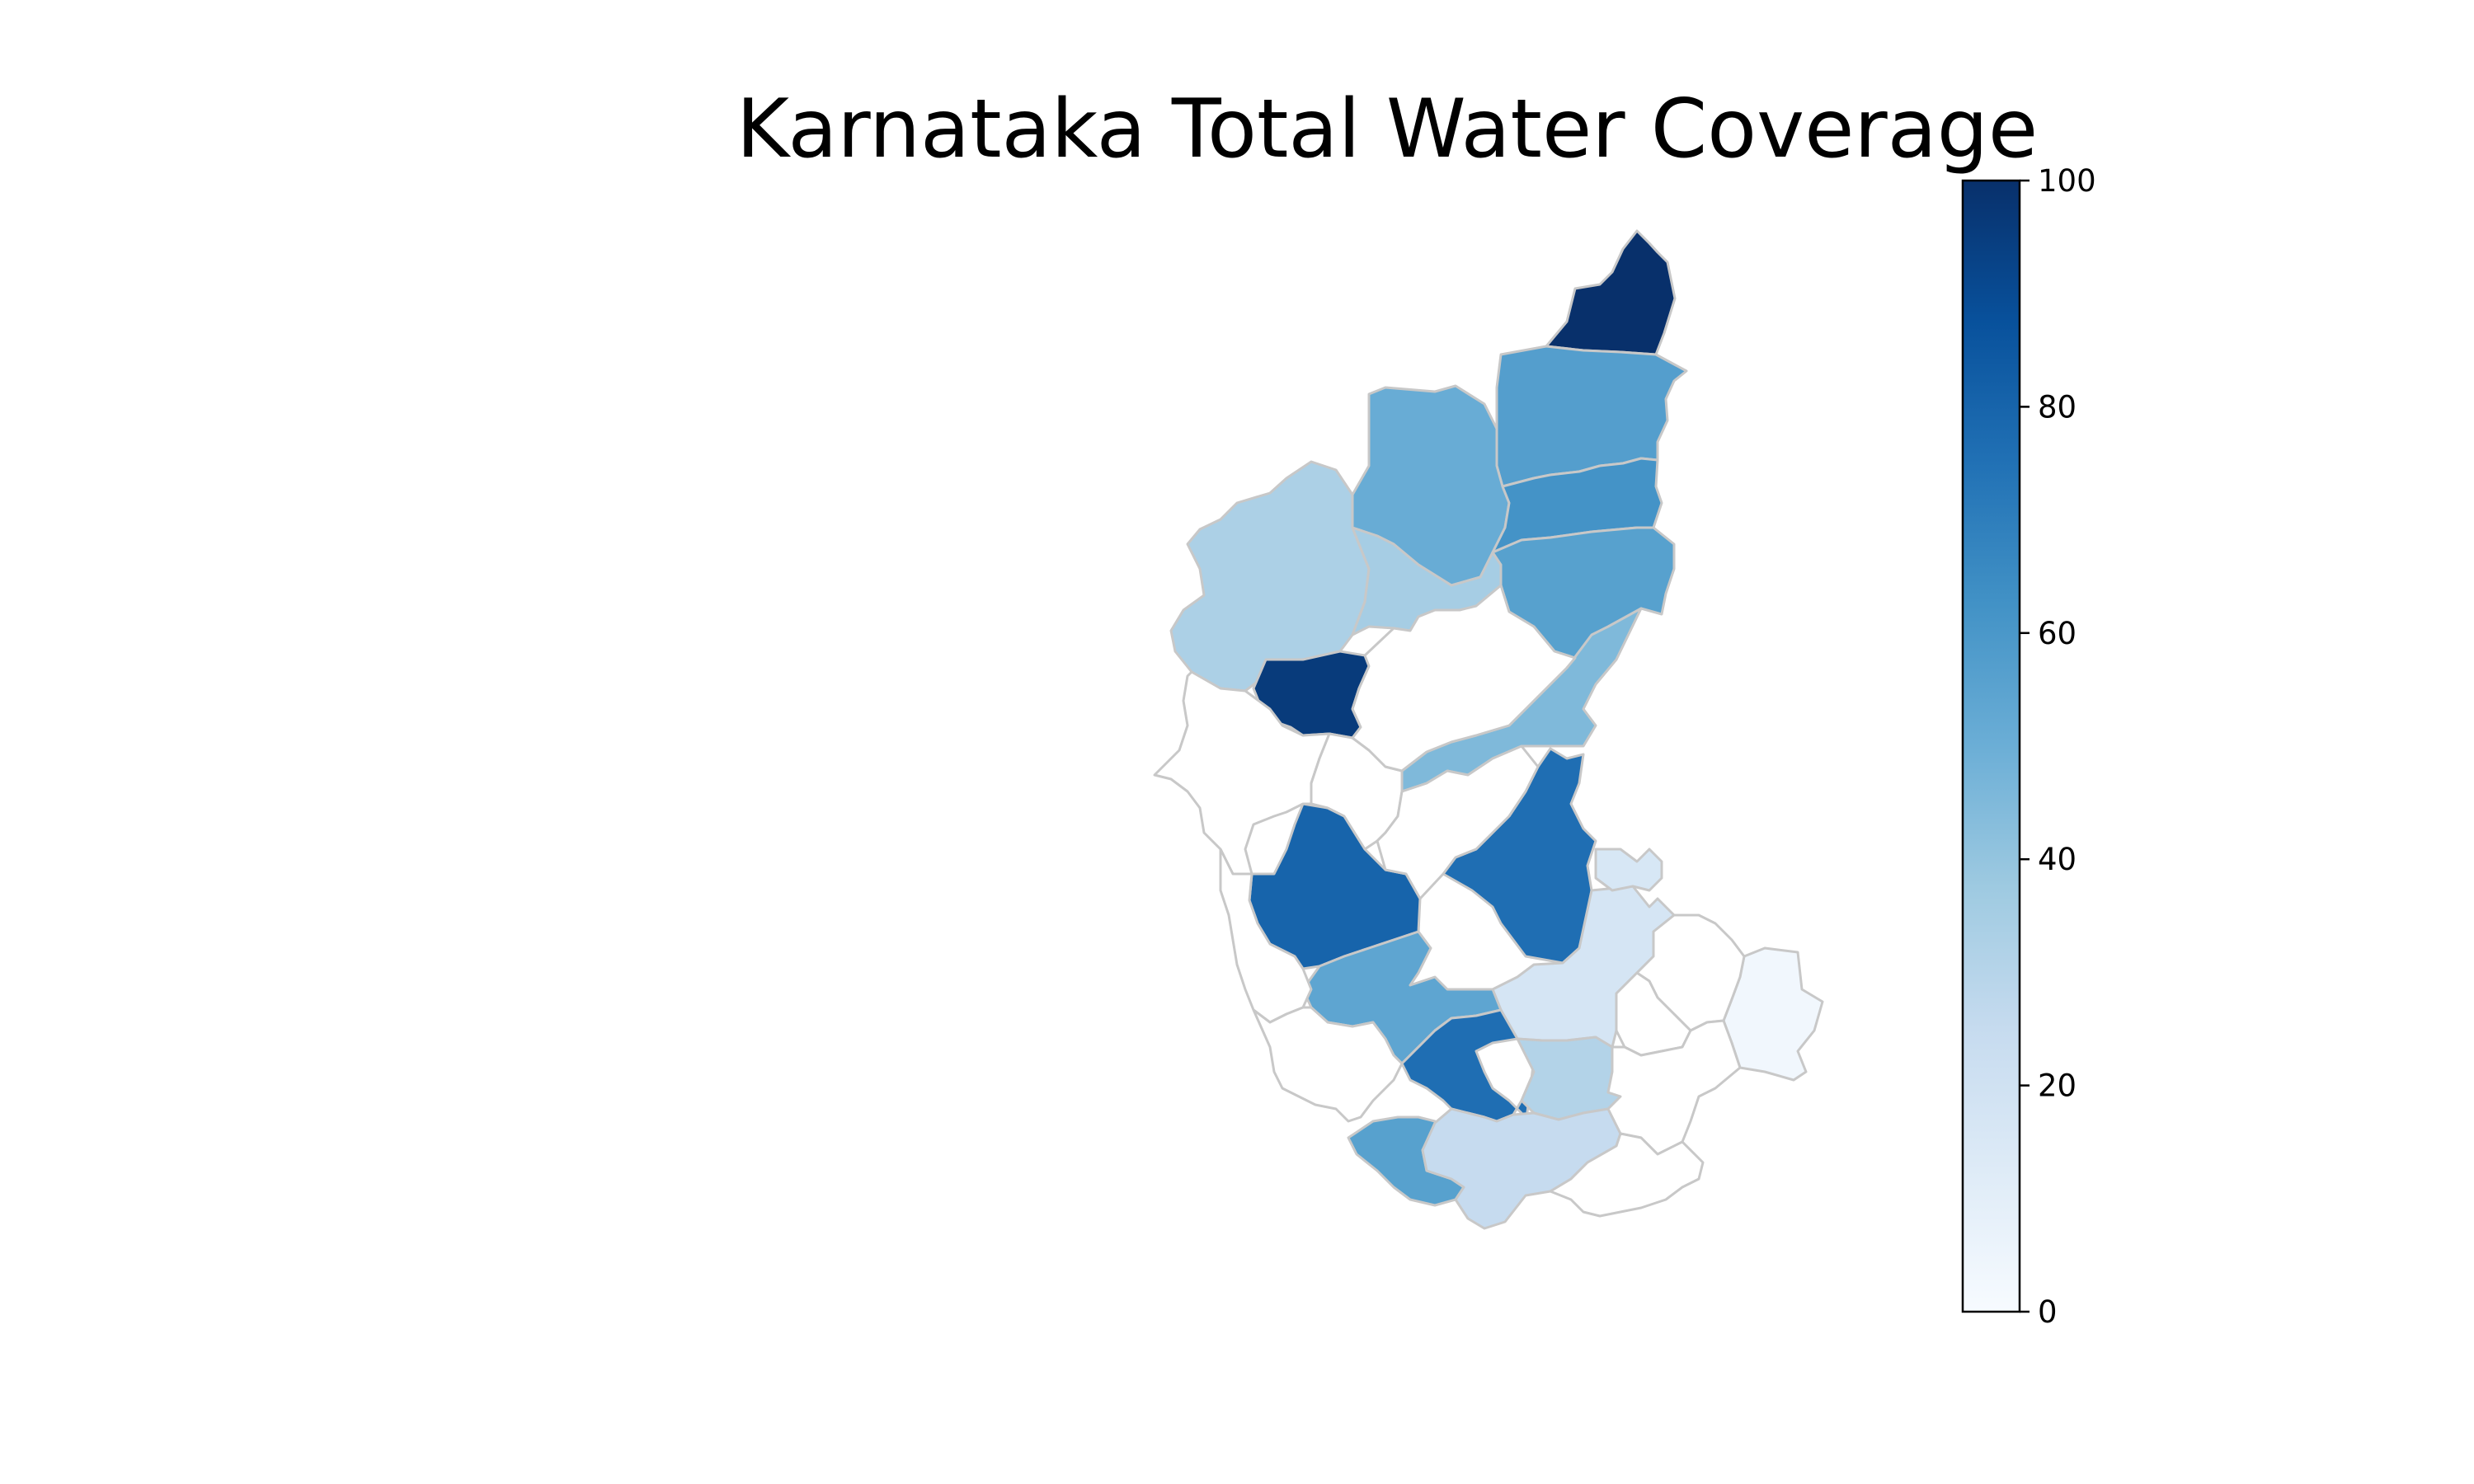  I want to click on district-davanagere, so click(1458, 822).